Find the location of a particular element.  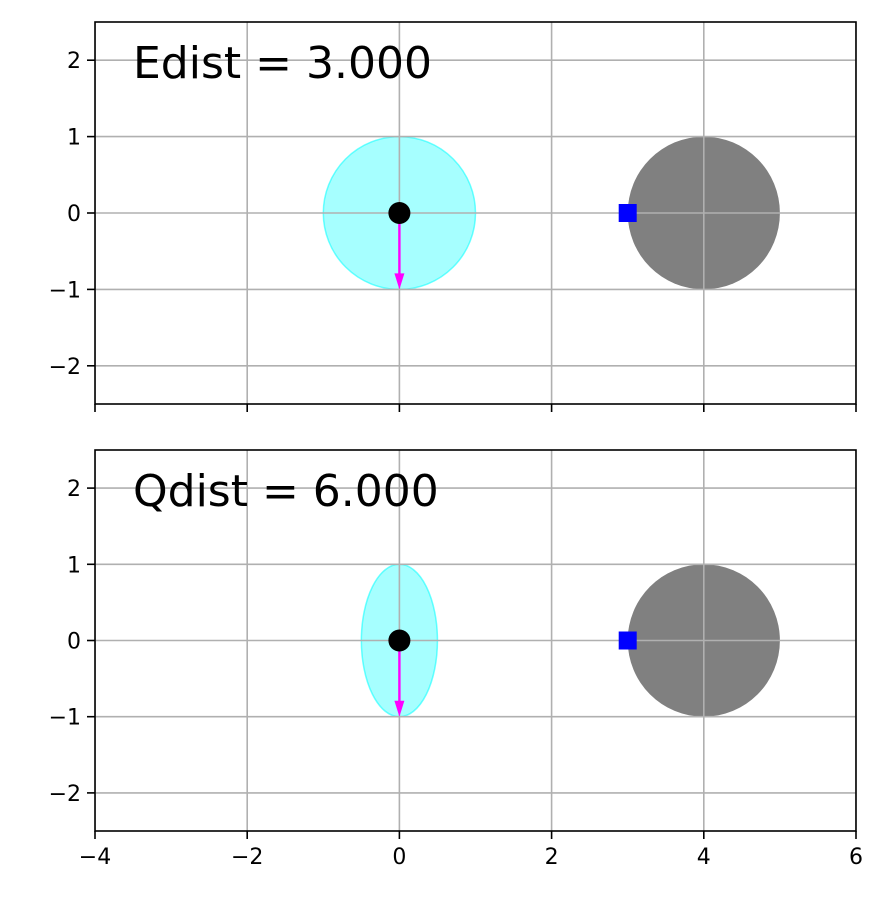

x-tick-label: 2 is located at coordinates (552, 857).